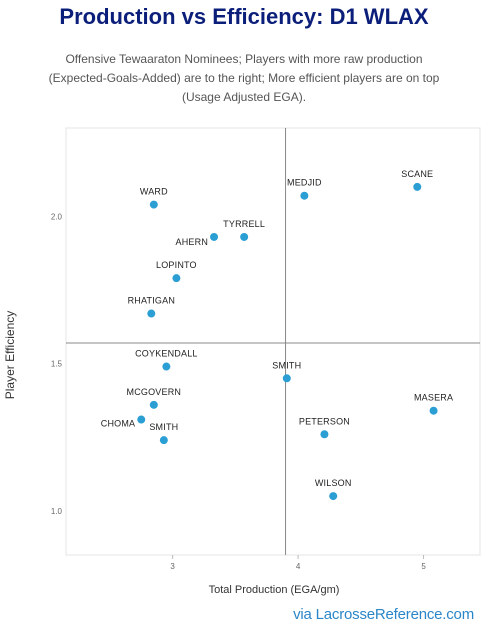 This screenshot has height=634, width=488. I want to click on point-label: LOPINTO, so click(176, 265).